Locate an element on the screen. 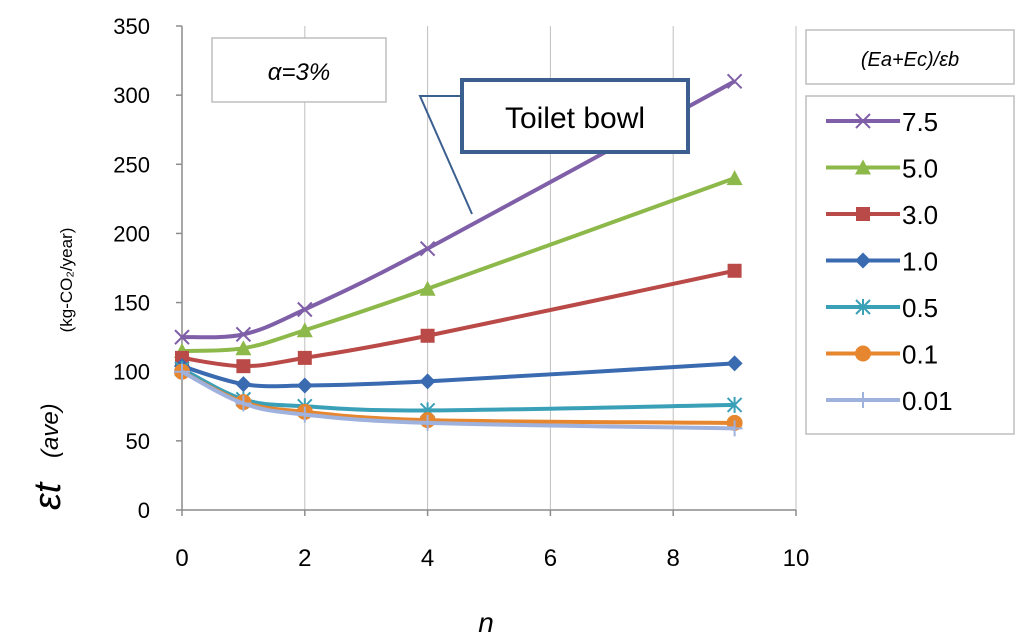  legend-item-0.5: 0.5 is located at coordinates (882, 308).